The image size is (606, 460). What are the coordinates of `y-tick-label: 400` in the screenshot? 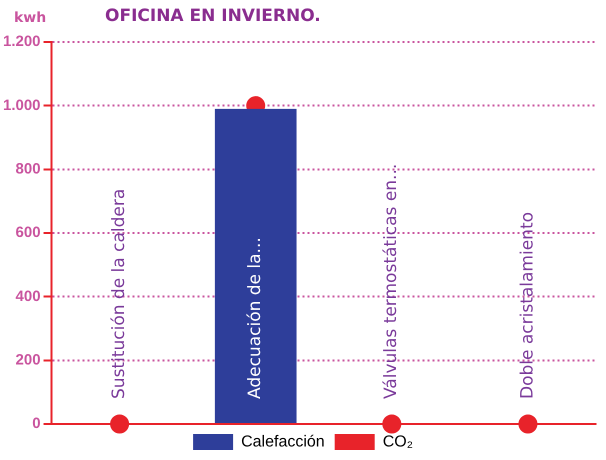 It's located at (28, 296).